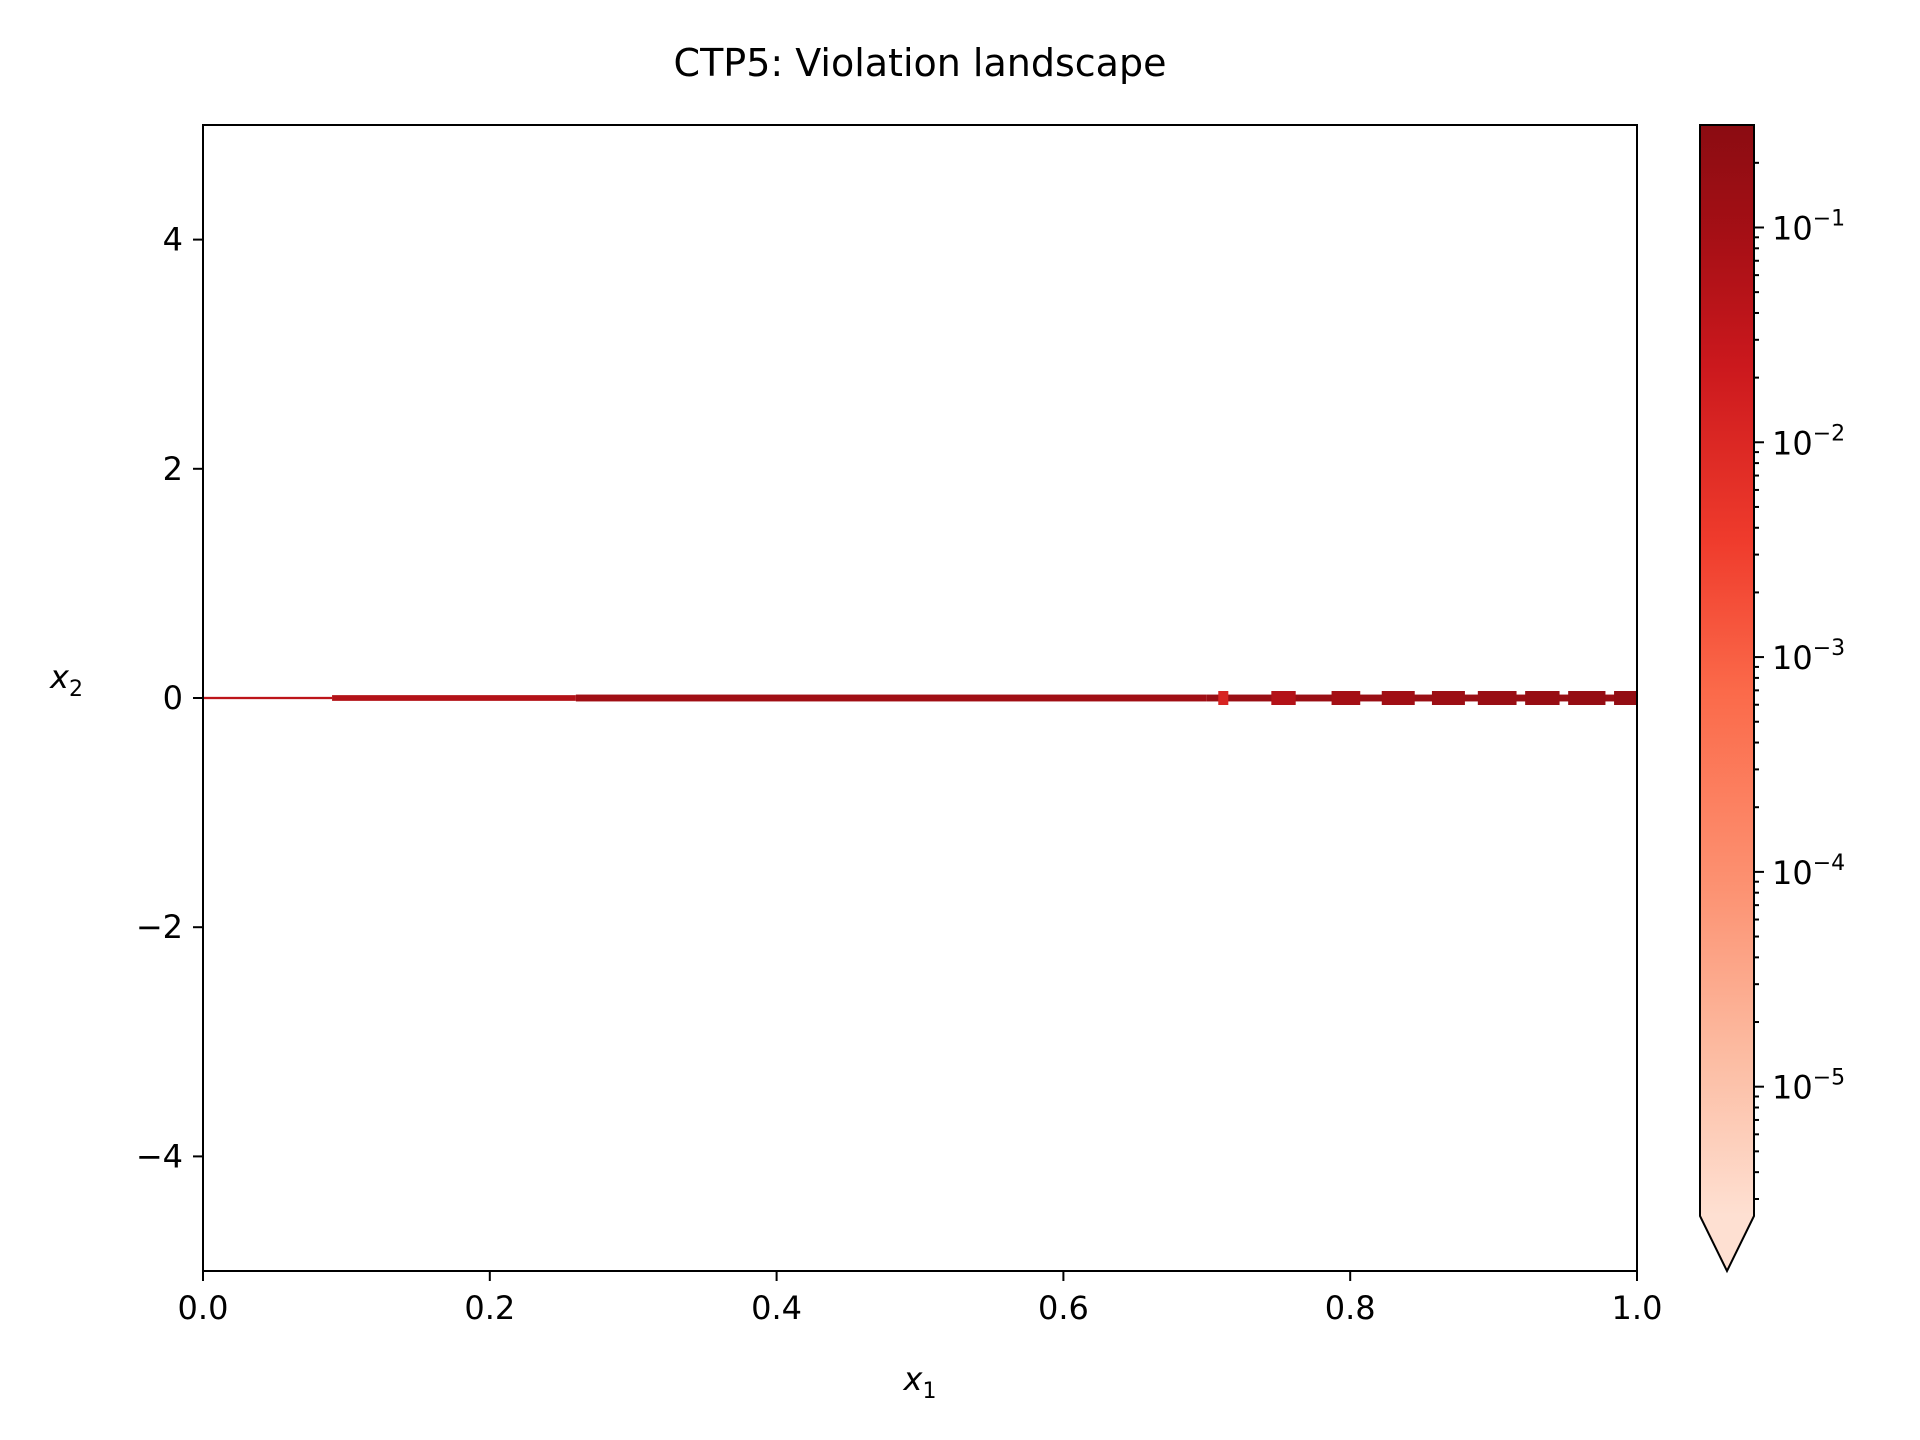  Describe the element at coordinates (203, 1308) in the screenshot. I see `x-tick-label: 0.0` at that location.